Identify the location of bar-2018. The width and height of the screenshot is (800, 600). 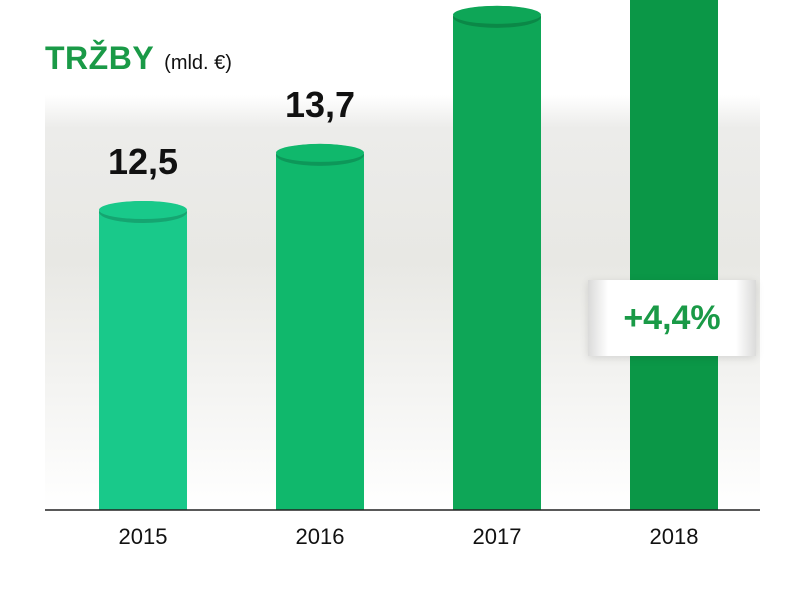
(674, 255).